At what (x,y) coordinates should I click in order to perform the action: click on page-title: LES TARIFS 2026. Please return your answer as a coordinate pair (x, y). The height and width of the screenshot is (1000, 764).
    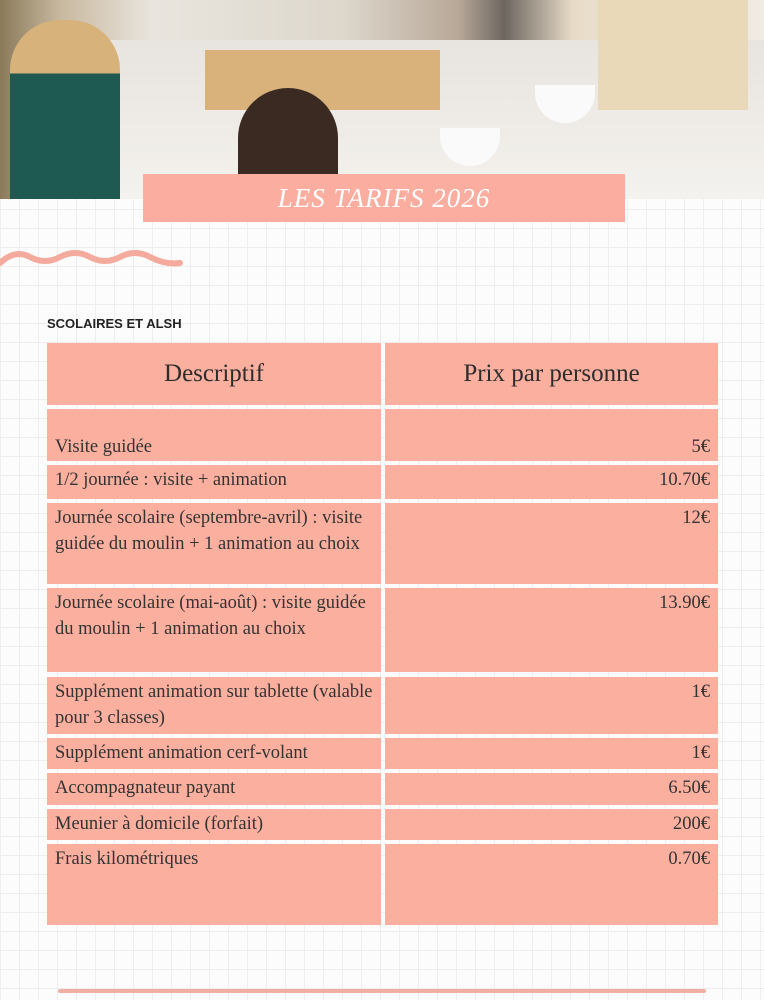
    Looking at the image, I should click on (384, 198).